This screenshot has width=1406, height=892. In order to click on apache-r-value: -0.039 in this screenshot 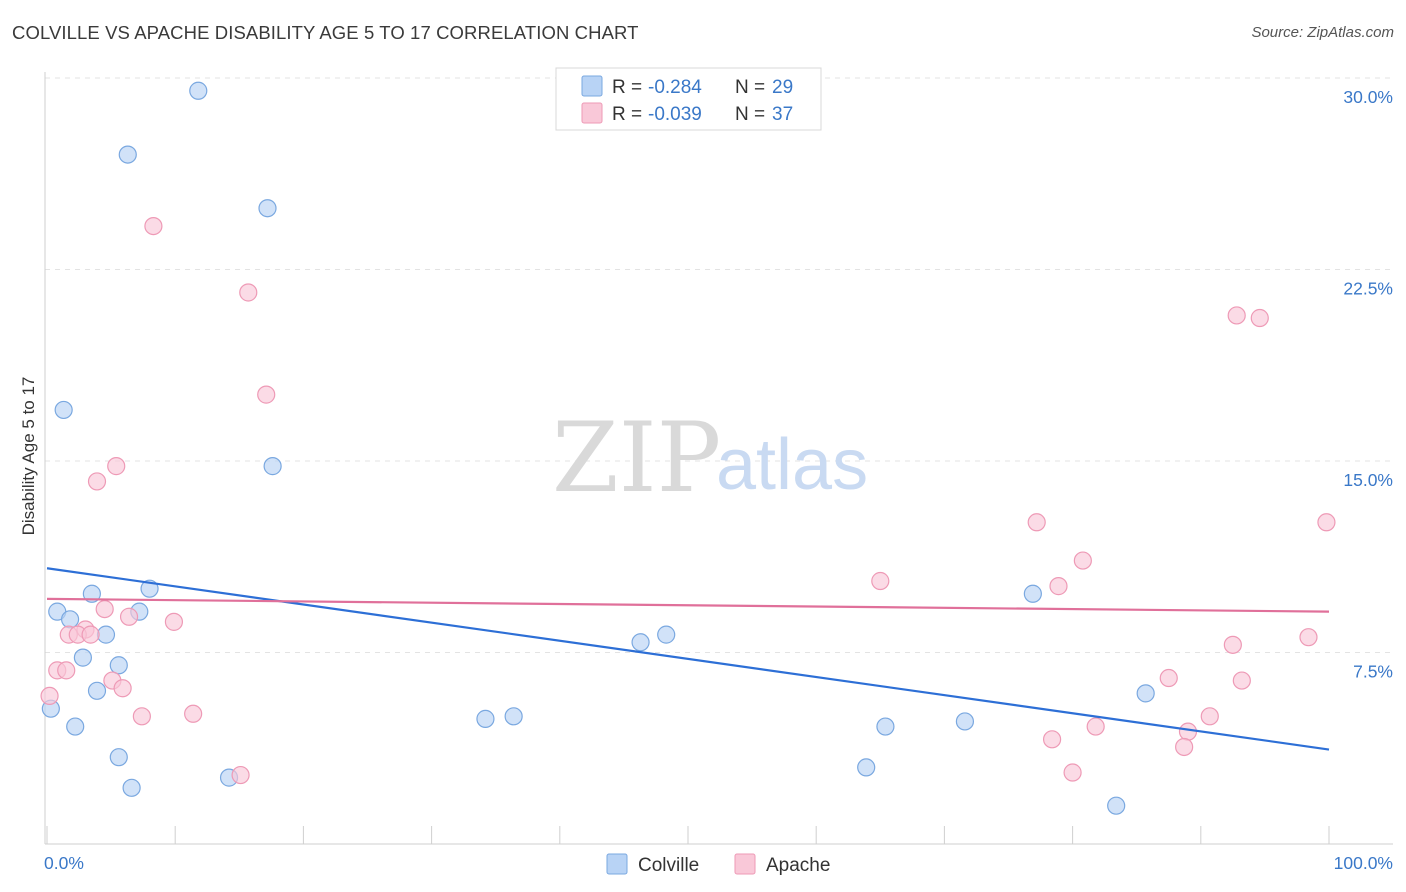, I will do `click(675, 114)`.